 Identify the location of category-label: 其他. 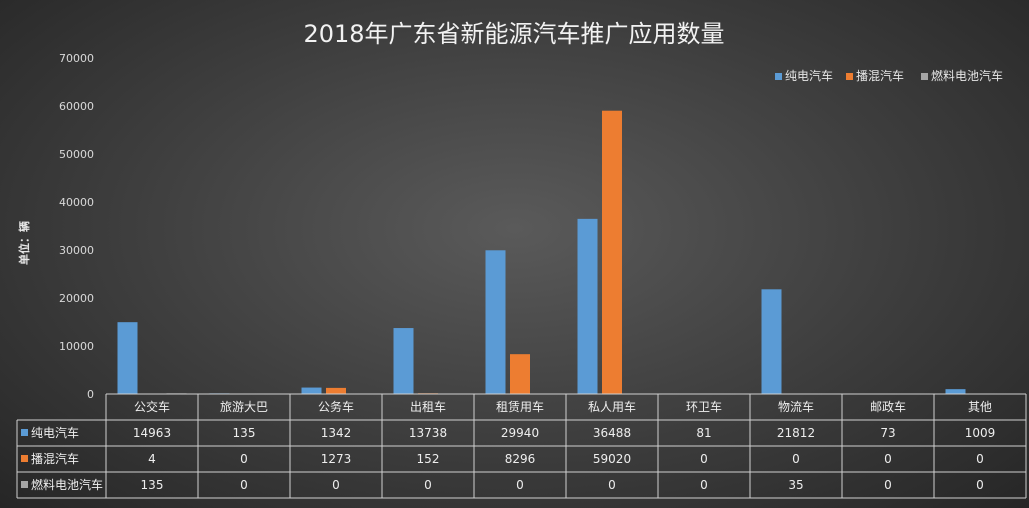
(980, 407).